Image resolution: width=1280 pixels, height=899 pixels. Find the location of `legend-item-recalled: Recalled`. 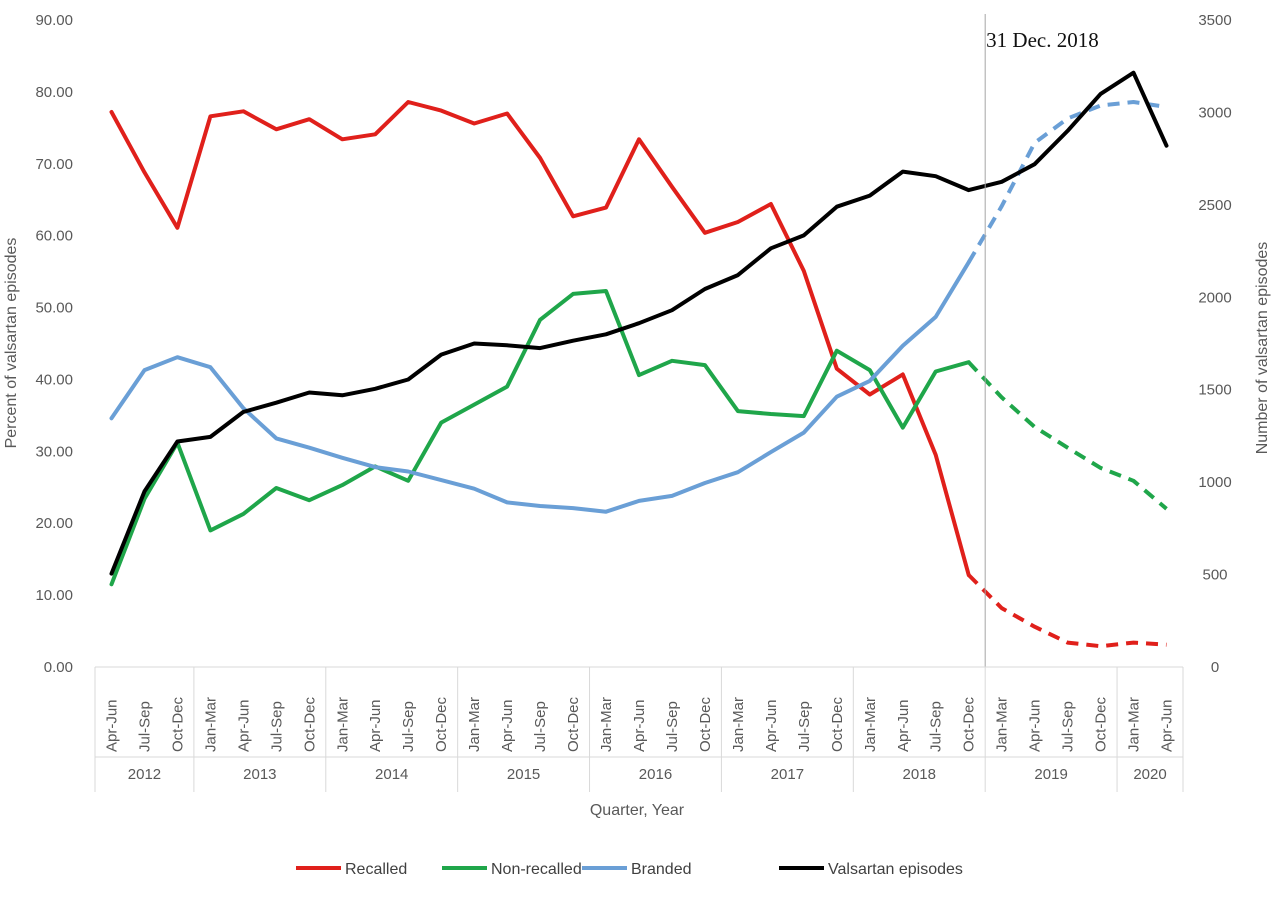

legend-item-recalled: Recalled is located at coordinates (351, 869).